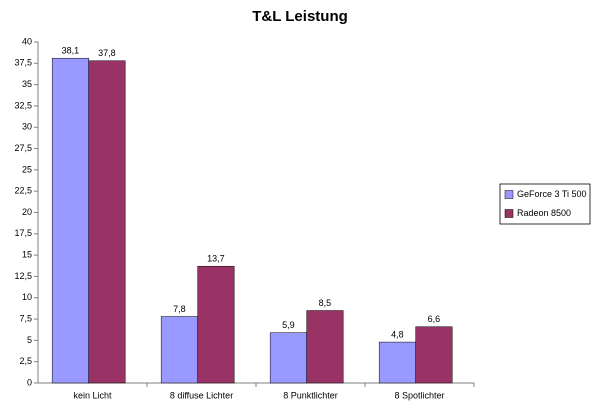 Image resolution: width=600 pixels, height=403 pixels. Describe the element at coordinates (179, 309) in the screenshot. I see `value-label: 7,8` at that location.